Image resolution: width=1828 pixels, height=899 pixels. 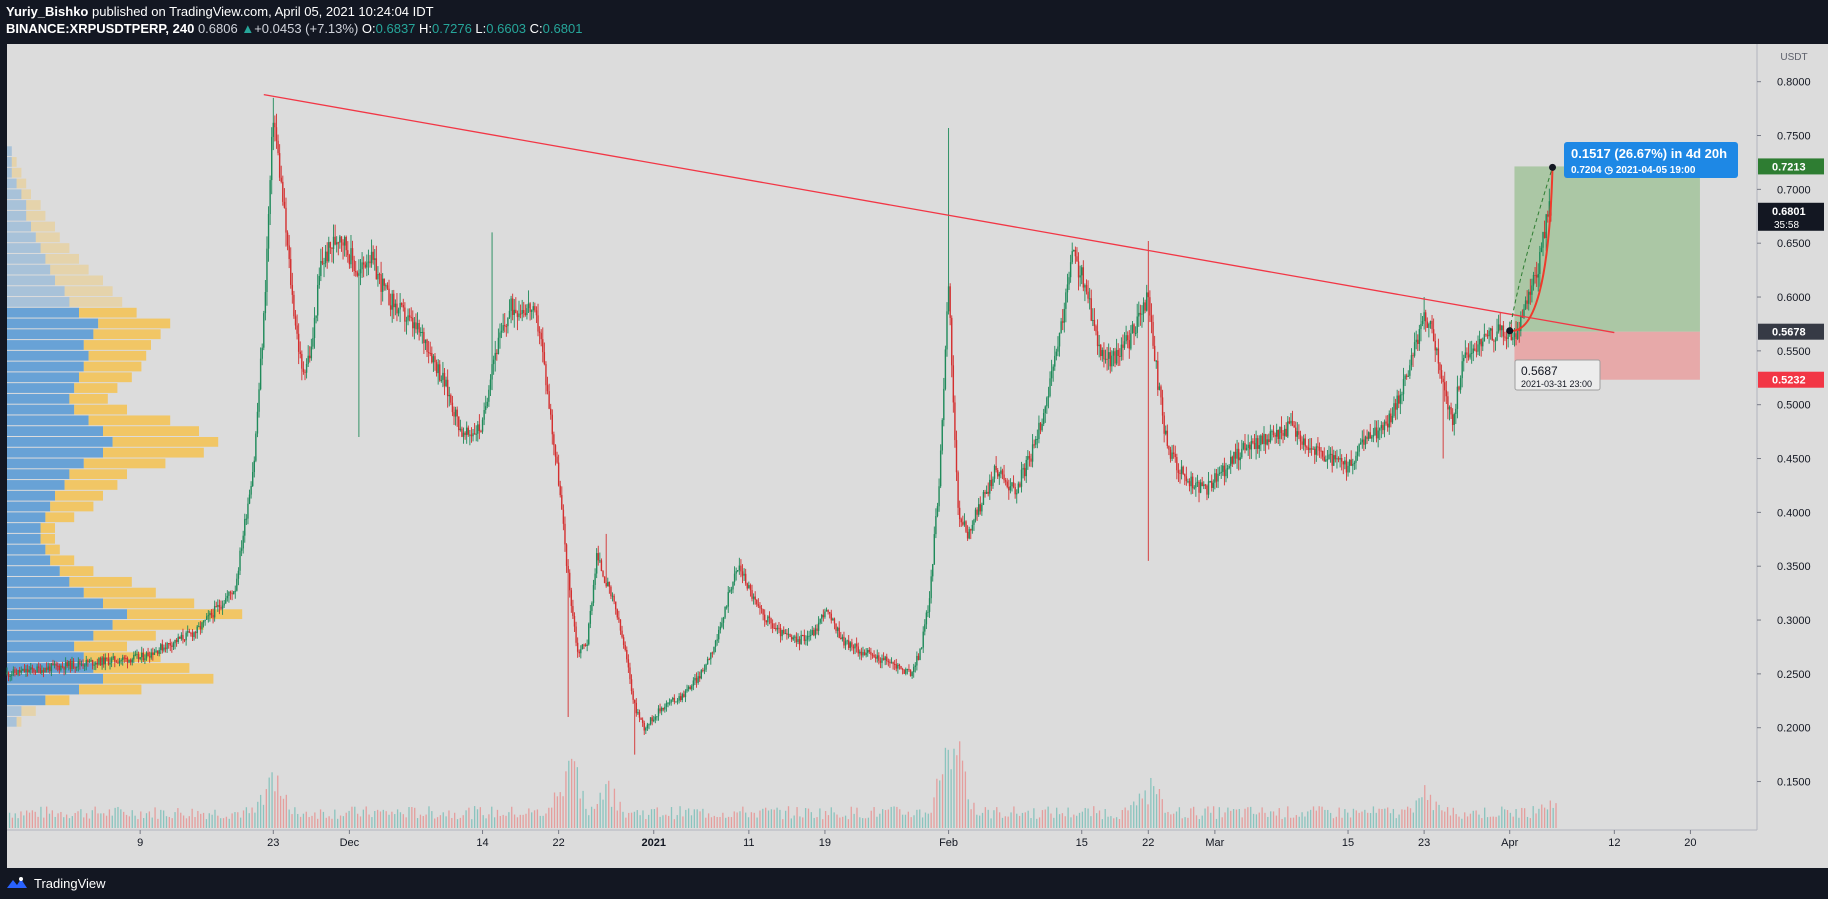 What do you see at coordinates (1789, 167) in the screenshot?
I see `target-price-tag-text: 0.7213` at bounding box center [1789, 167].